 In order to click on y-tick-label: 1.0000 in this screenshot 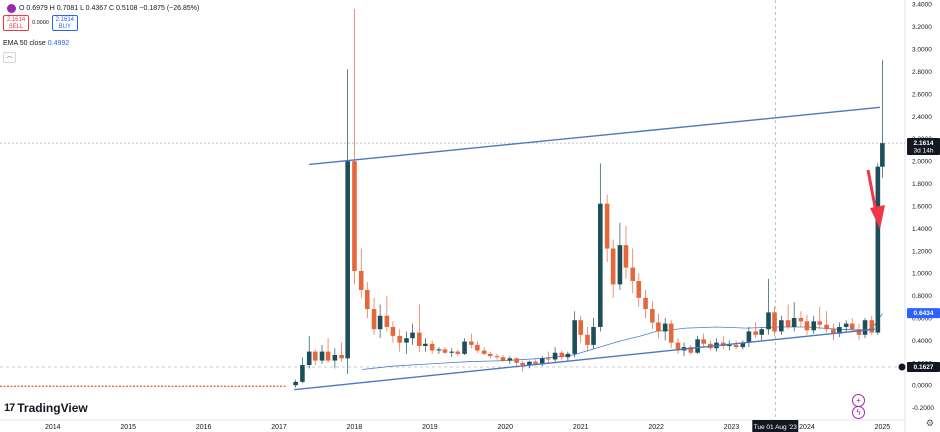, I will do `click(922, 274)`.